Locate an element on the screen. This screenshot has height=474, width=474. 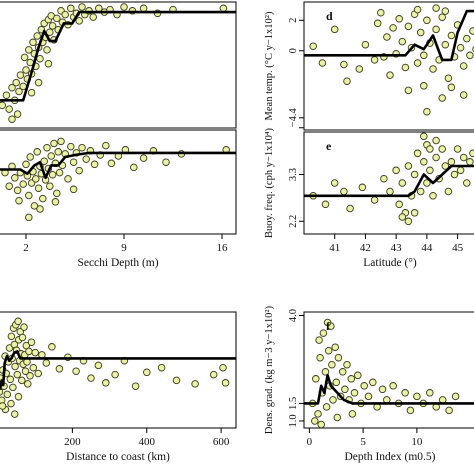
x-tick-label: 42 is located at coordinates (365, 248).